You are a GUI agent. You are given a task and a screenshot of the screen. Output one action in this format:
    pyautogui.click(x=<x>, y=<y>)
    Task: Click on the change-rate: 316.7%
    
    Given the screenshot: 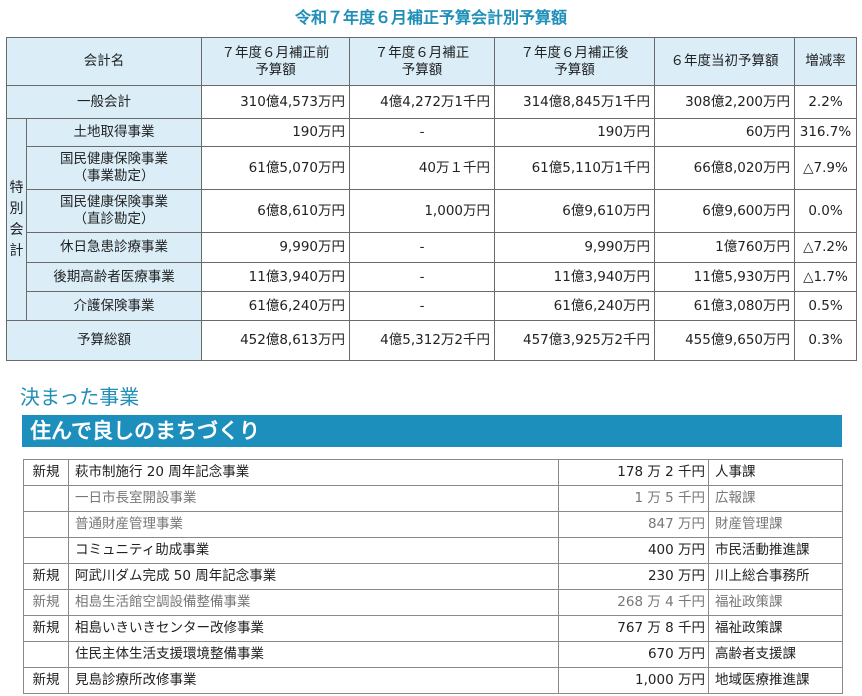 What is the action you would take?
    pyautogui.click(x=825, y=132)
    